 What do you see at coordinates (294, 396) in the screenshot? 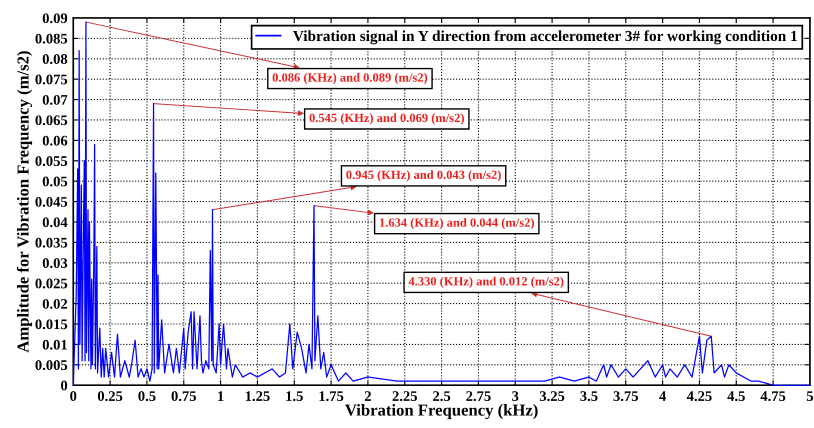
I see `x-tick-label: 1.5` at bounding box center [294, 396].